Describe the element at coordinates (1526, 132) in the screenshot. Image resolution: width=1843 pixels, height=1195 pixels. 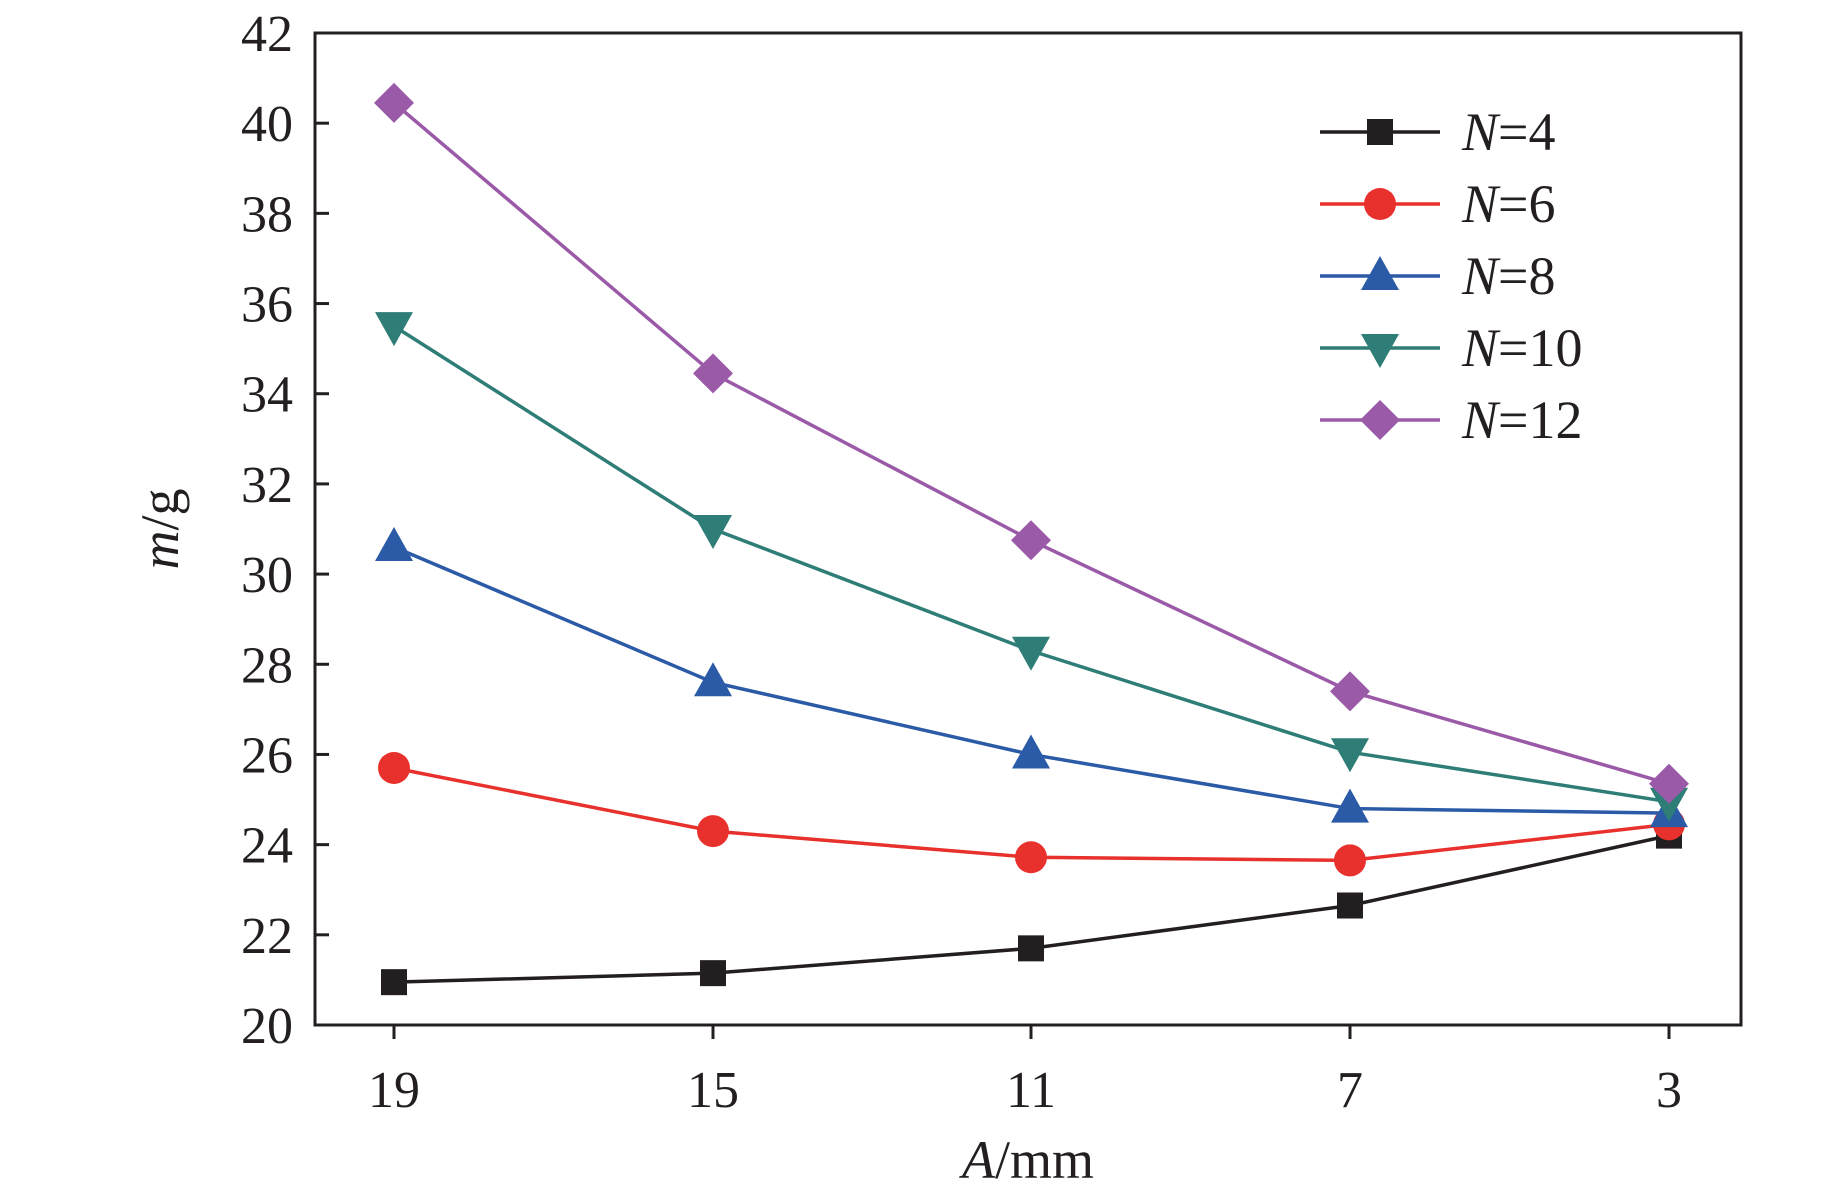
I see `legend-value: =4` at that location.